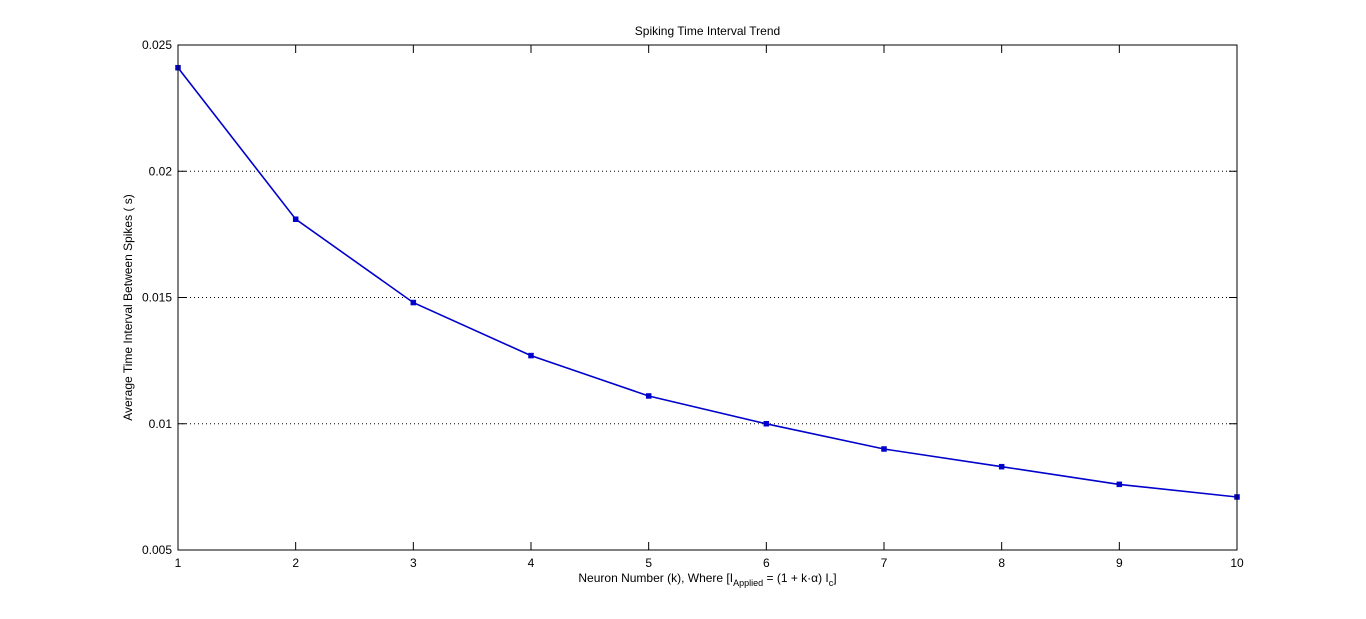  What do you see at coordinates (157, 45) in the screenshot?
I see `y-tick-label: 0.025` at bounding box center [157, 45].